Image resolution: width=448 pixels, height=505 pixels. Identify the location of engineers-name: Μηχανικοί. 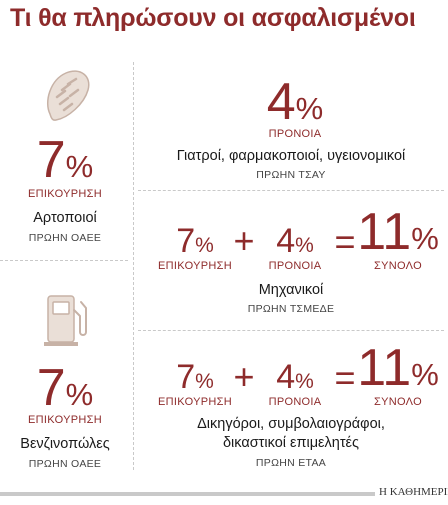
(291, 290).